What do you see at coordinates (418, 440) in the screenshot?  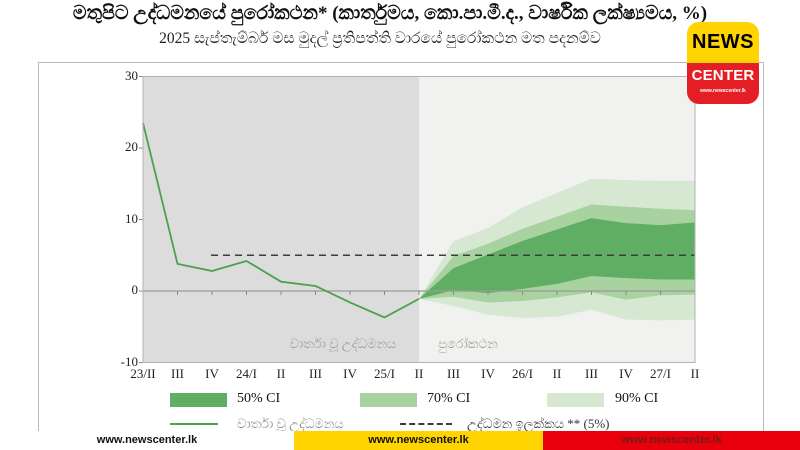 I see `footer-watermark-center: www.newscenter.lk` at bounding box center [418, 440].